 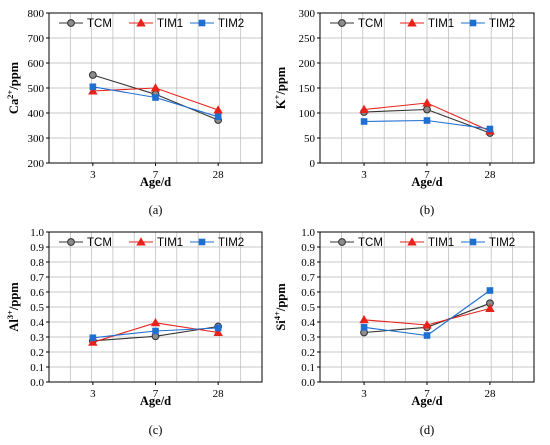 What do you see at coordinates (307, 39) in the screenshot?
I see `y-tick-label: 250` at bounding box center [307, 39].